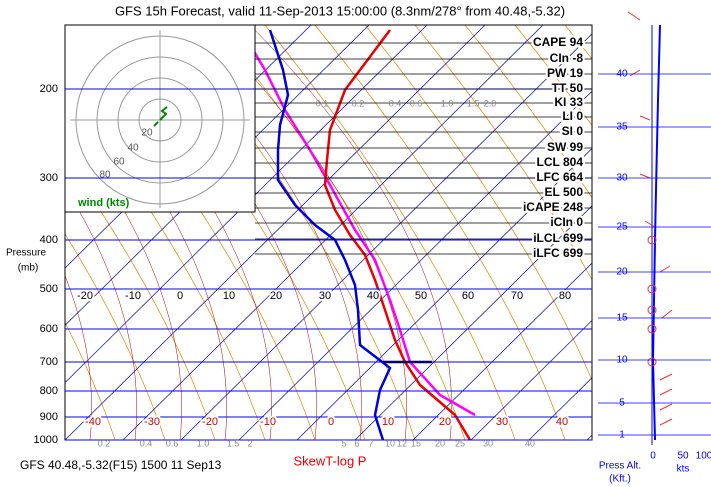 The width and height of the screenshot is (711, 487). I want to click on pressure-label: 200, so click(49, 89).